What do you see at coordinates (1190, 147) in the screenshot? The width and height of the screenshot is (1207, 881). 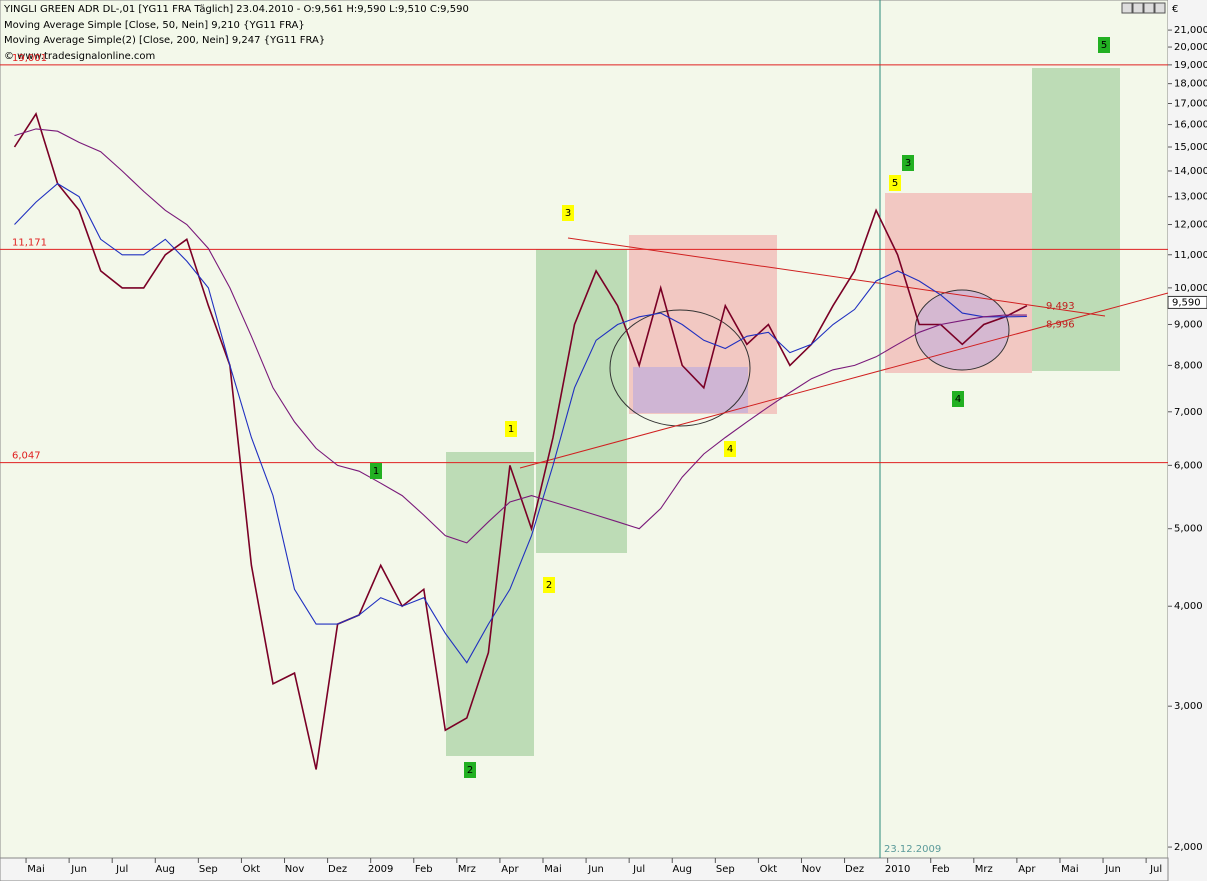 I see `y-tick-label: 15,000` at bounding box center [1190, 147].